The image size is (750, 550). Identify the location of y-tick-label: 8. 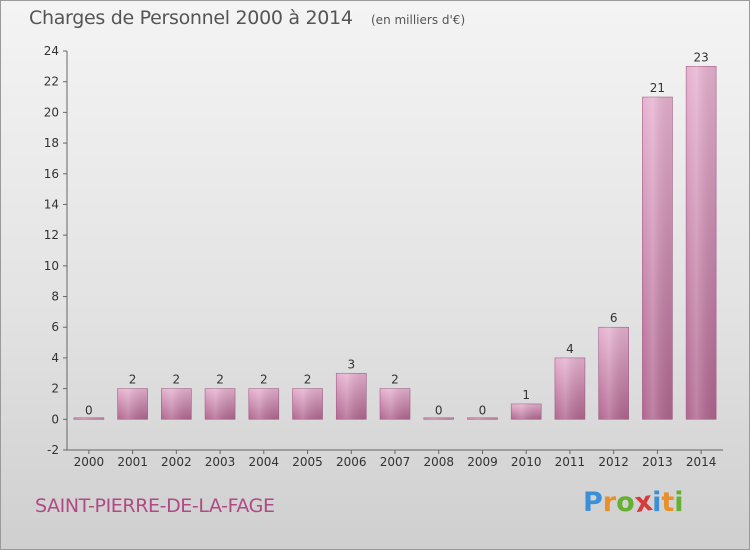
(55, 297).